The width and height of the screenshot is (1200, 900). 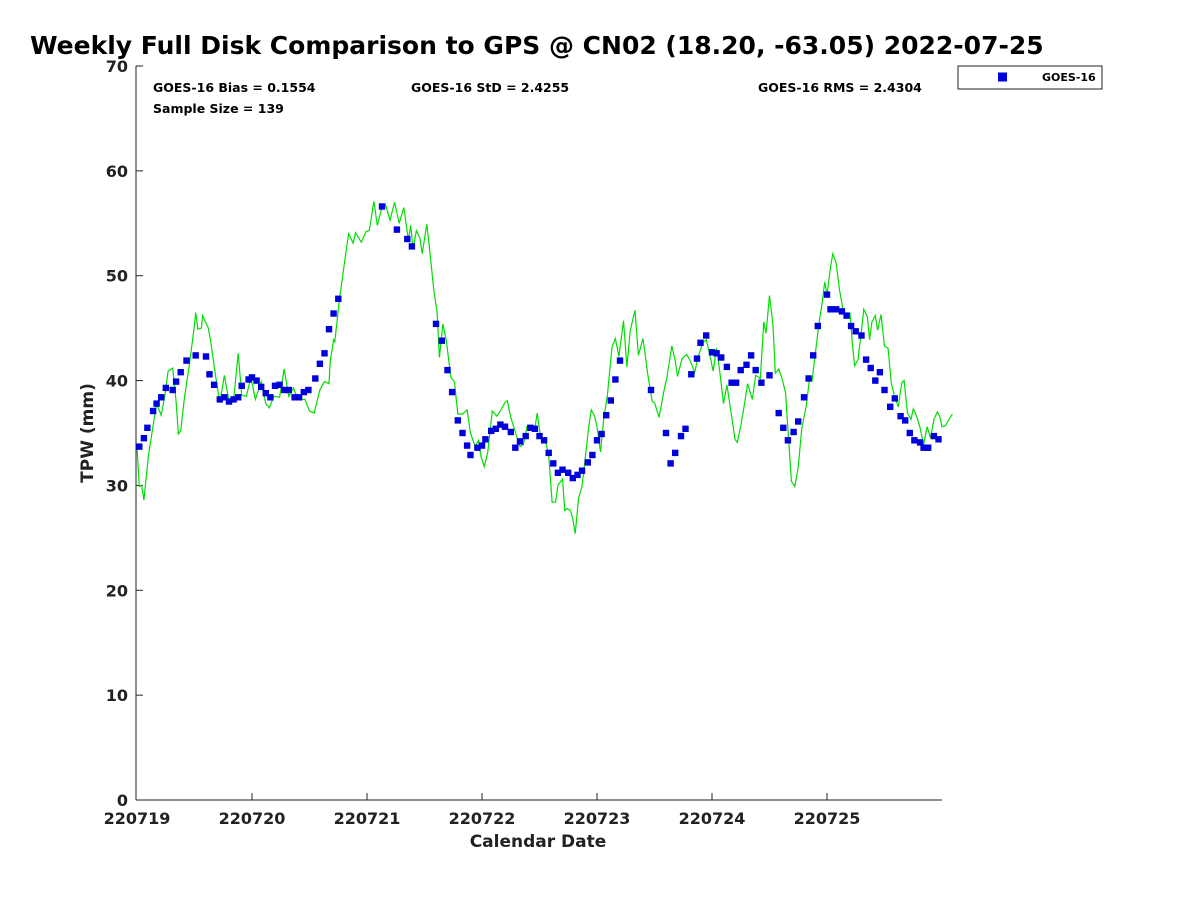 I want to click on x-tick-label: 220724, so click(x=712, y=818).